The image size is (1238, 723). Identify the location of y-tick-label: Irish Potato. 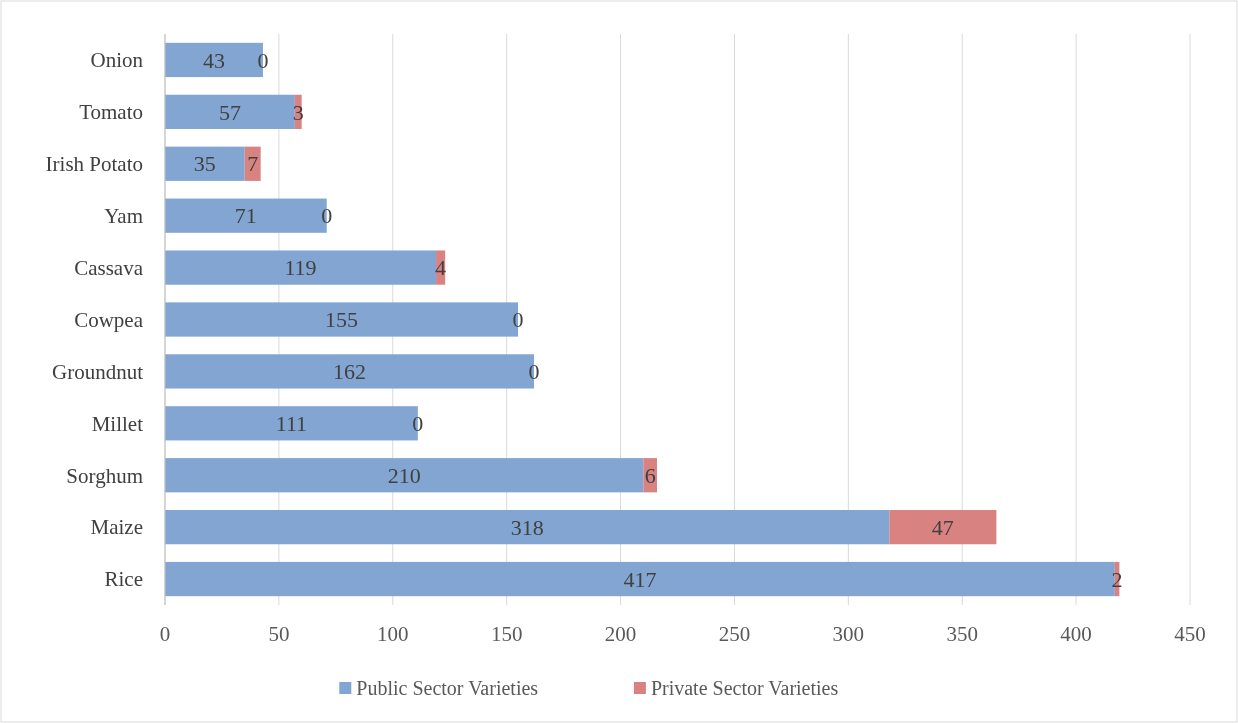
(94, 164).